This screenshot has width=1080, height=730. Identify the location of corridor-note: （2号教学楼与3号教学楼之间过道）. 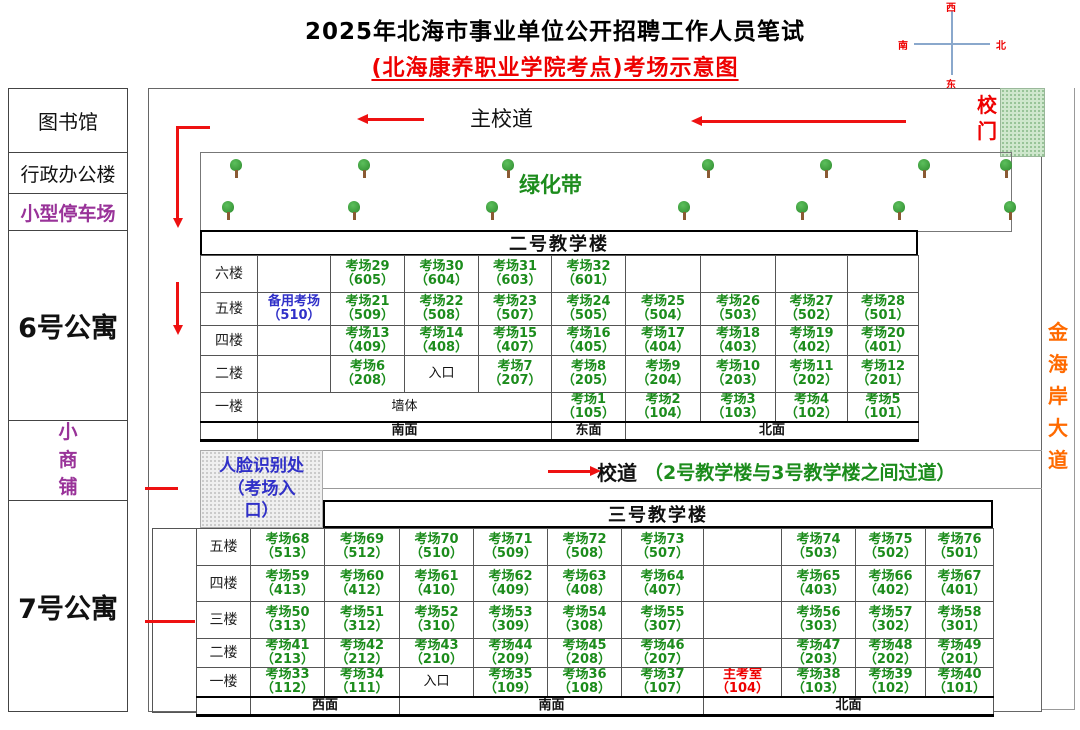
(800, 472).